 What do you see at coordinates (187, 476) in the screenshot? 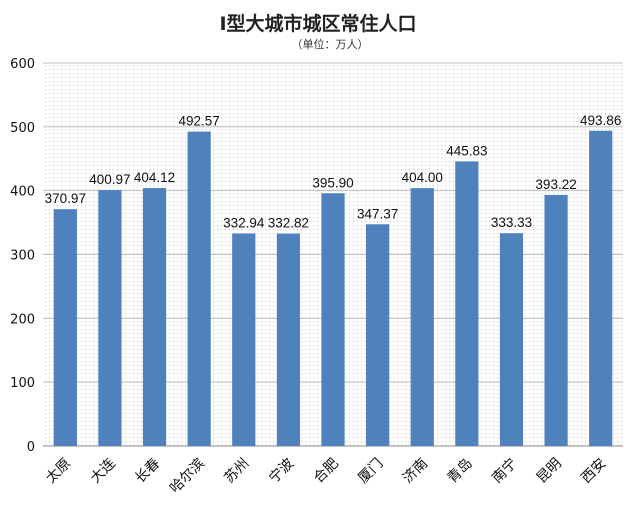
I see `x-category-label: 哈尔滨` at bounding box center [187, 476].